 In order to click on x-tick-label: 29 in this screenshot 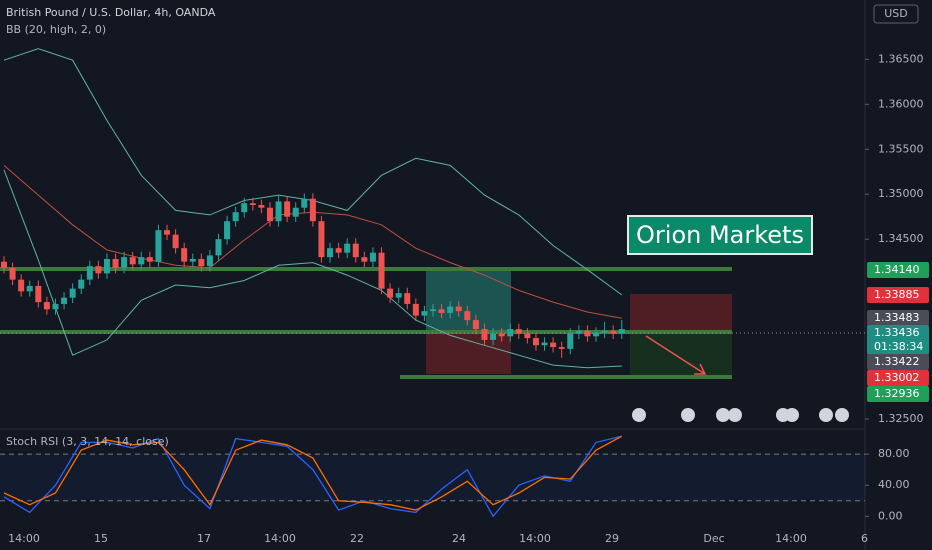, I will do `click(612, 538)`.